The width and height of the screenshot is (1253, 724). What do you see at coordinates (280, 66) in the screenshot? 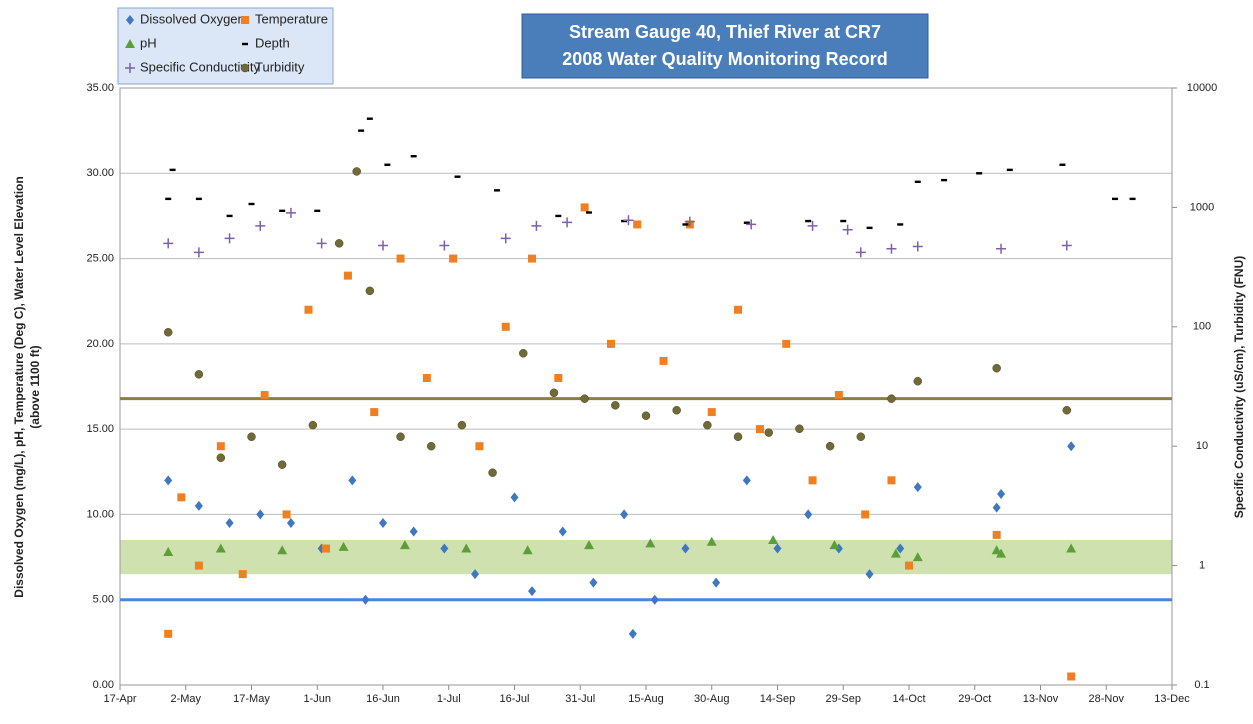
I see `legend-label: Turbidity` at bounding box center [280, 66].